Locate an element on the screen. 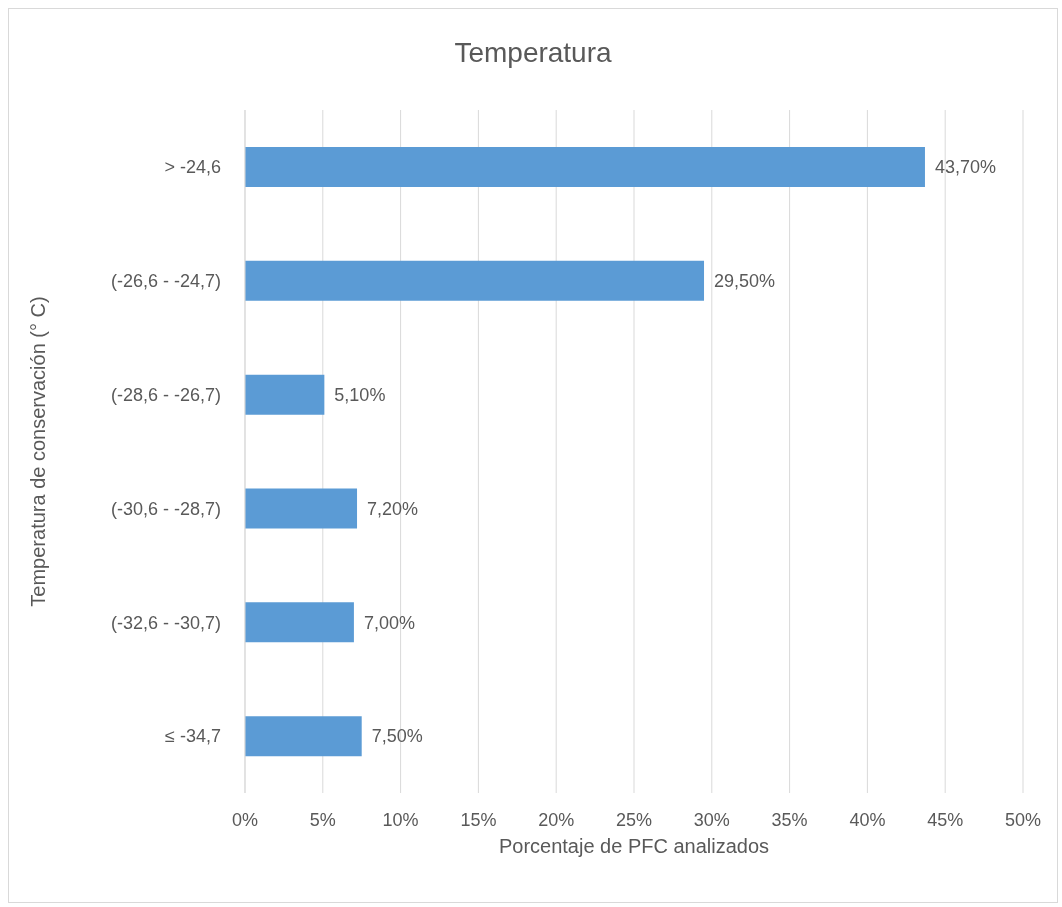  y-tick-label: (-26,6 - -24,7) is located at coordinates (165, 281).